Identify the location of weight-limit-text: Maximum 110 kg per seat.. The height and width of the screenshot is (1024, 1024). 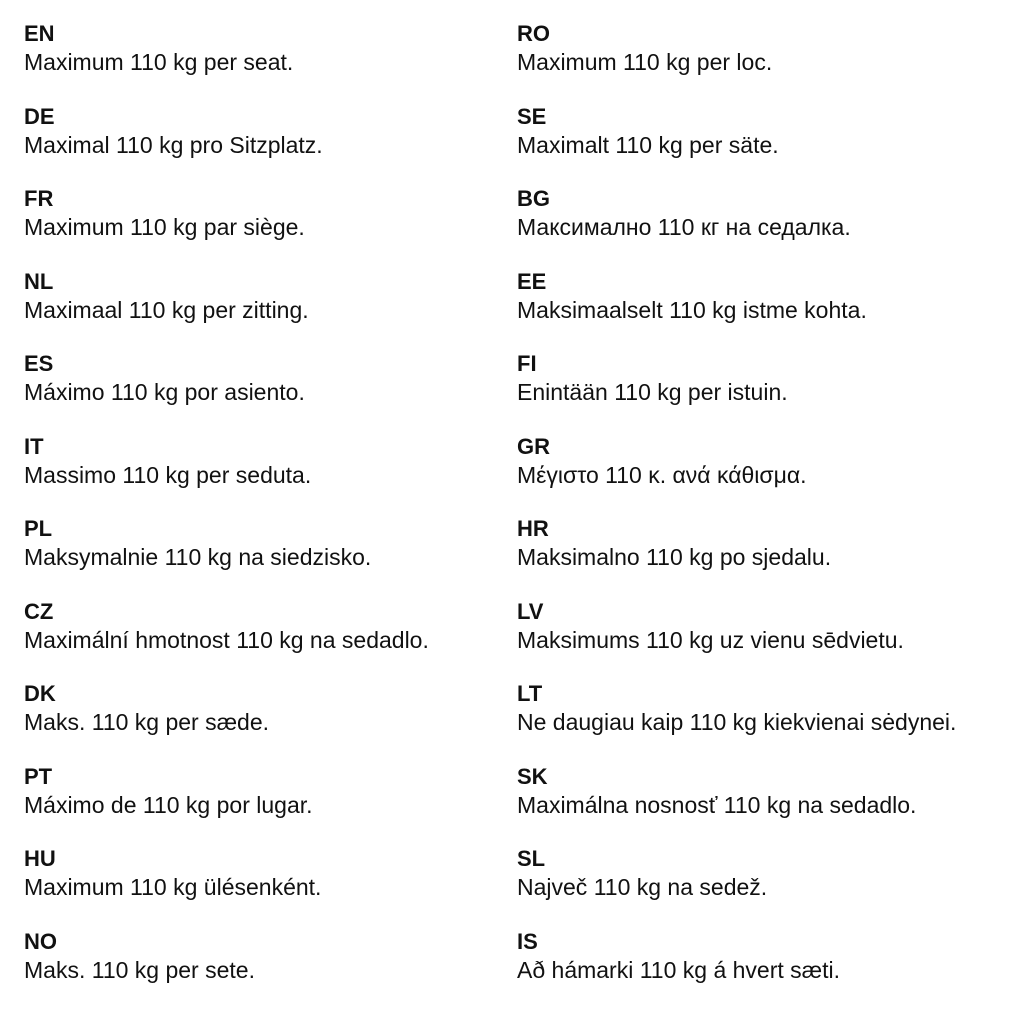
(159, 62).